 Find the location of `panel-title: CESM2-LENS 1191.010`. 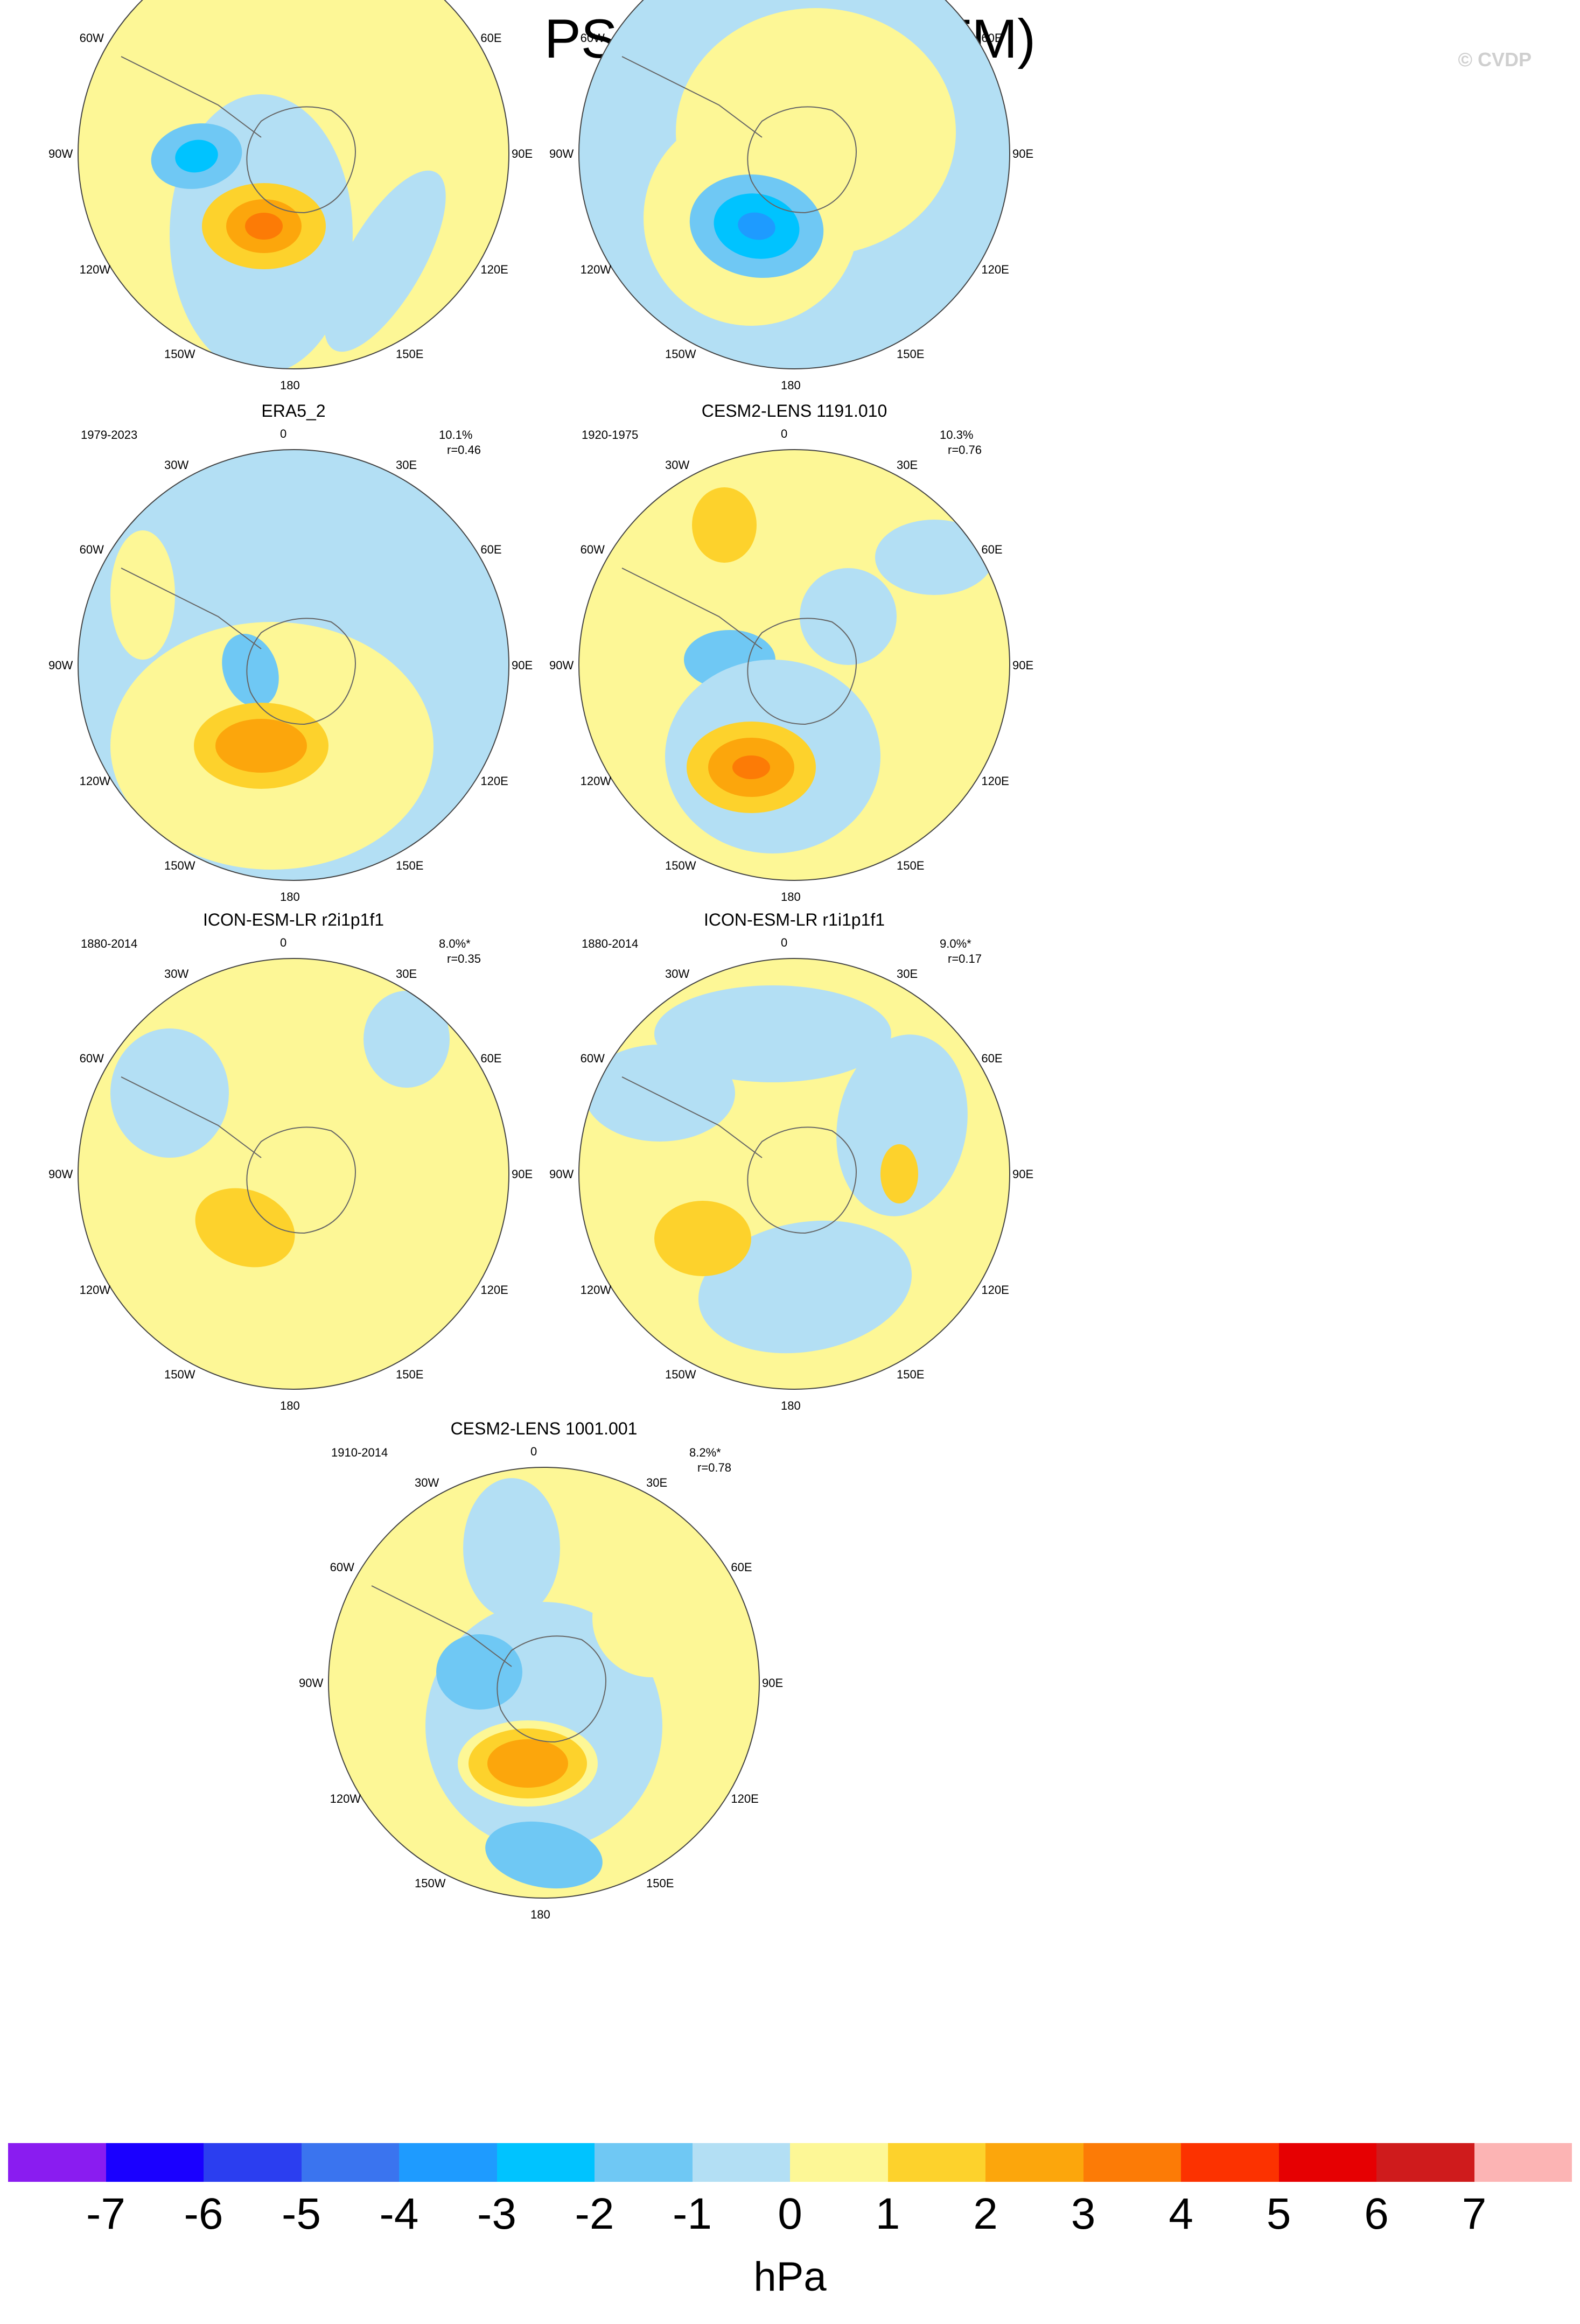

panel-title: CESM2-LENS 1191.010 is located at coordinates (794, 411).